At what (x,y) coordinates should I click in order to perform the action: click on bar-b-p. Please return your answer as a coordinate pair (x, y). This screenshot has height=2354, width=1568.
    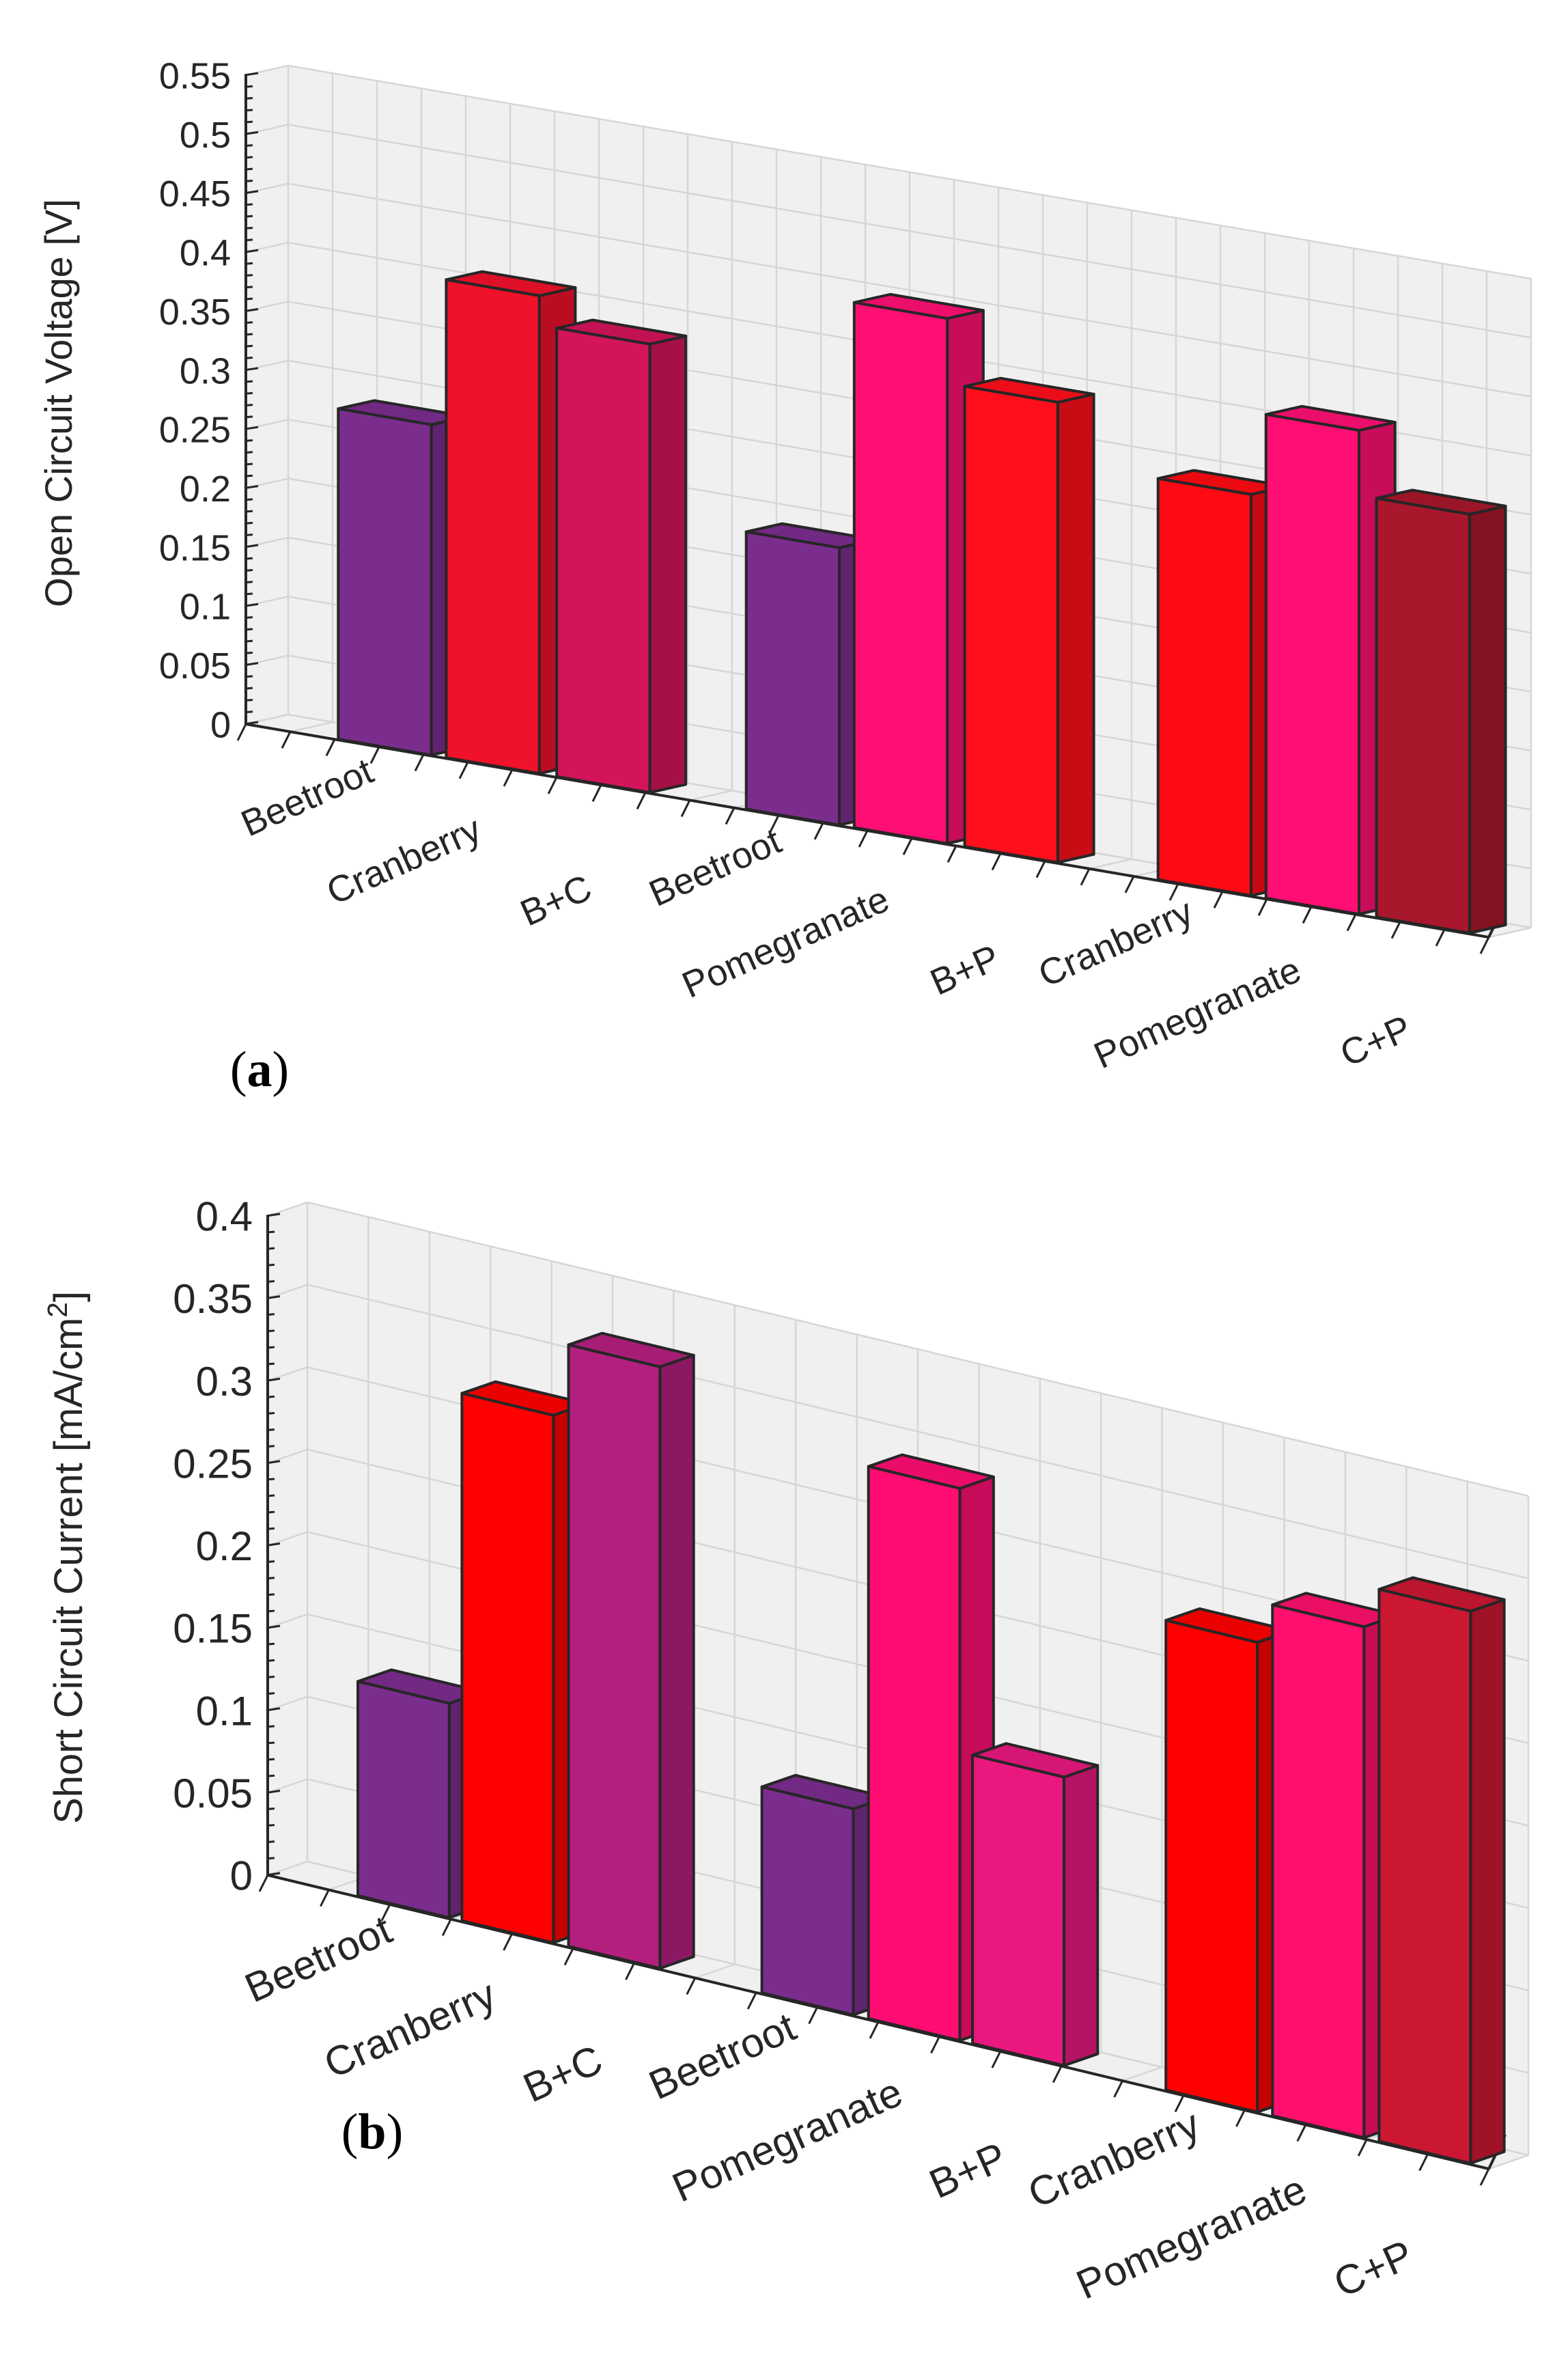
    Looking at the image, I should click on (1035, 1904).